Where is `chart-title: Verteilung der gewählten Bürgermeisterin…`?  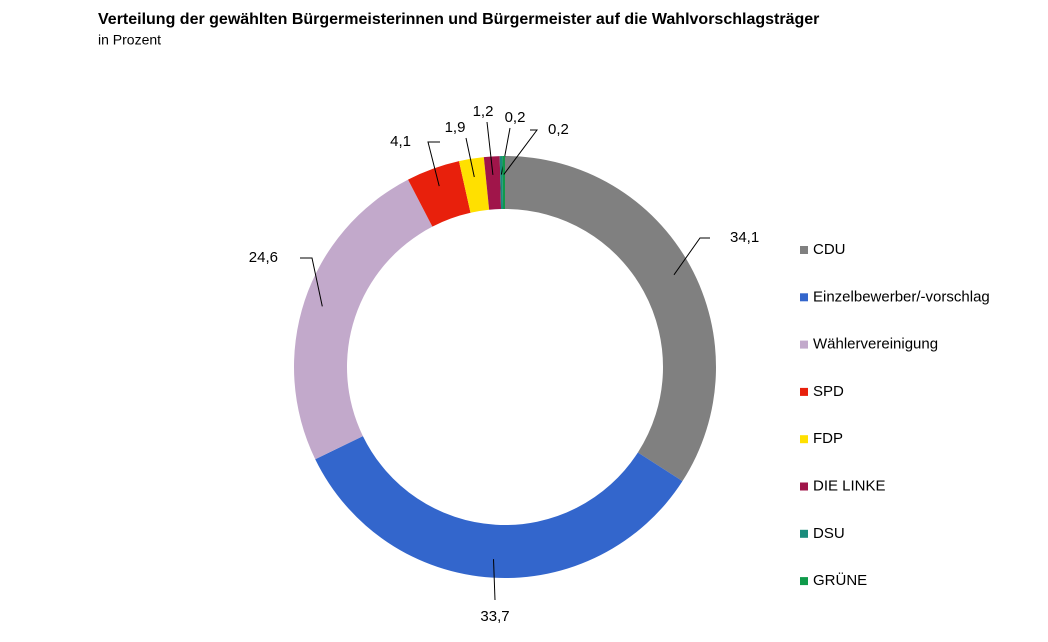 chart-title: Verteilung der gewählten Bürgermeisterin… is located at coordinates (458, 19).